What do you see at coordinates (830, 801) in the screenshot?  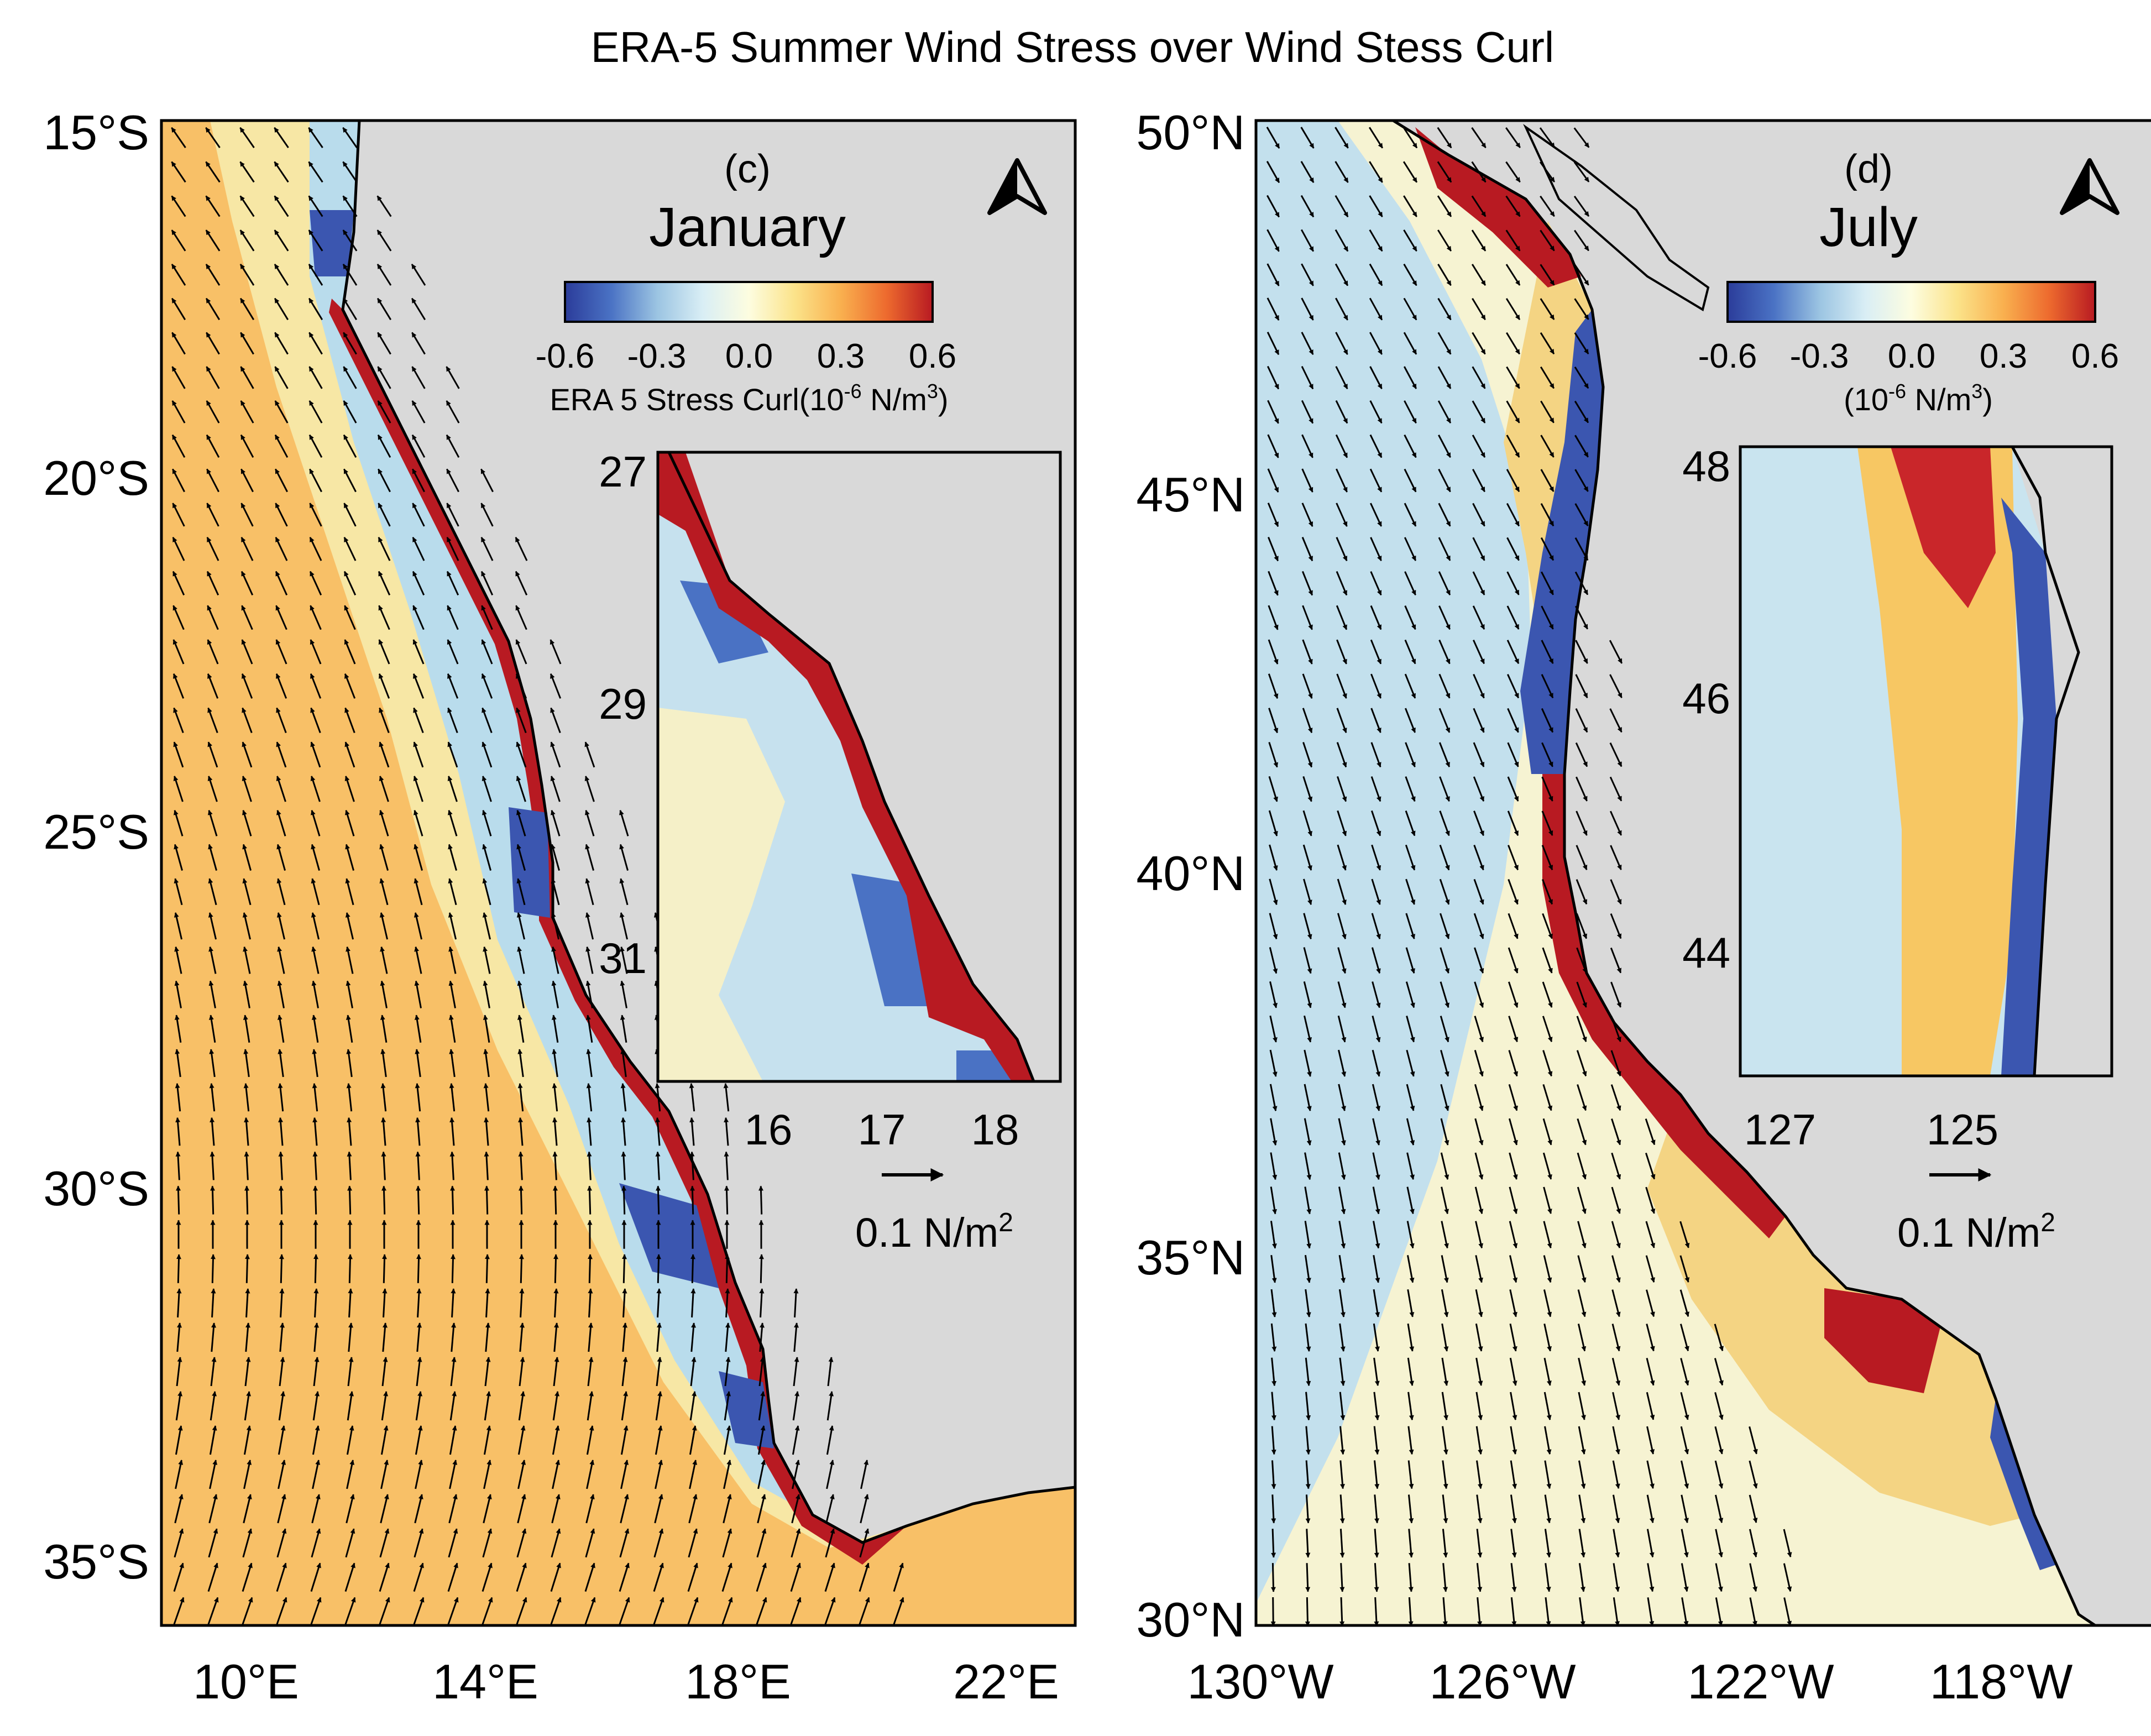 I see `panel-c-inset: 27 29 31 16 17 18` at bounding box center [830, 801].